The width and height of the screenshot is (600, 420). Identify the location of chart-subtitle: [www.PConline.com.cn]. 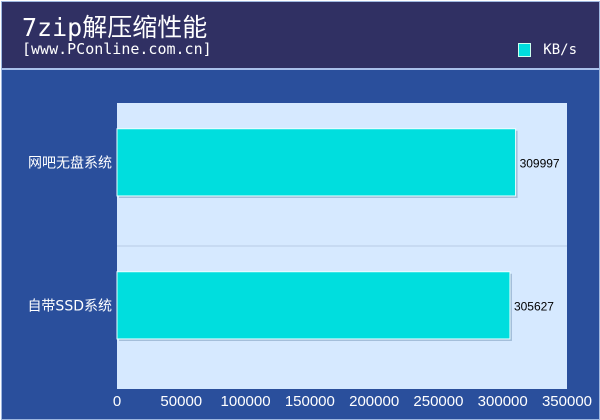
(117, 49).